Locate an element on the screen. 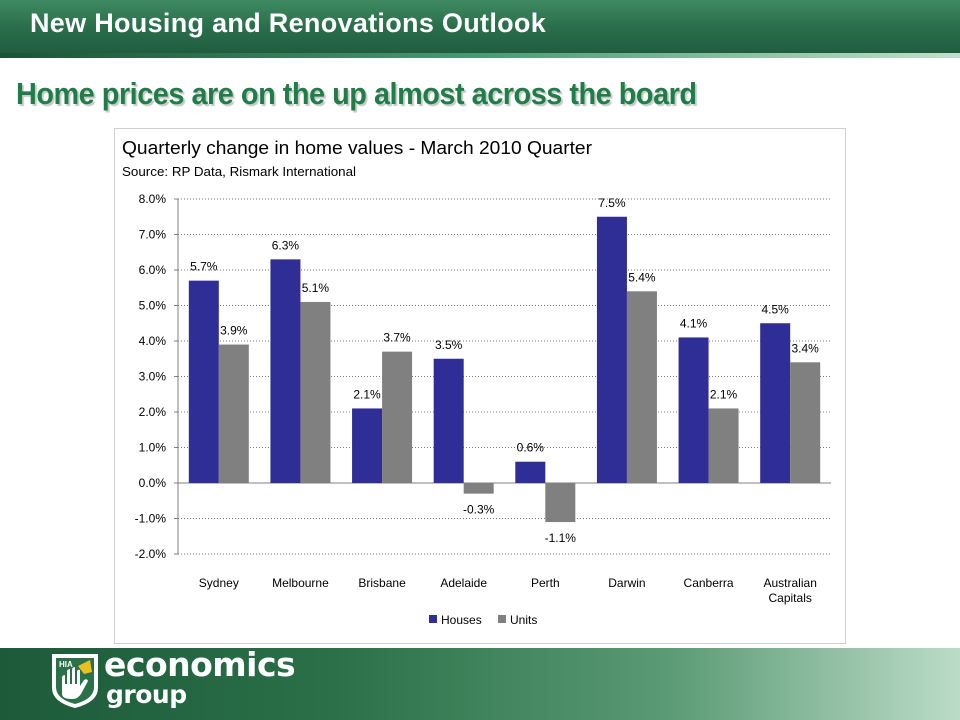 The height and width of the screenshot is (720, 960). y-tick-label: -2.0% is located at coordinates (151, 554).